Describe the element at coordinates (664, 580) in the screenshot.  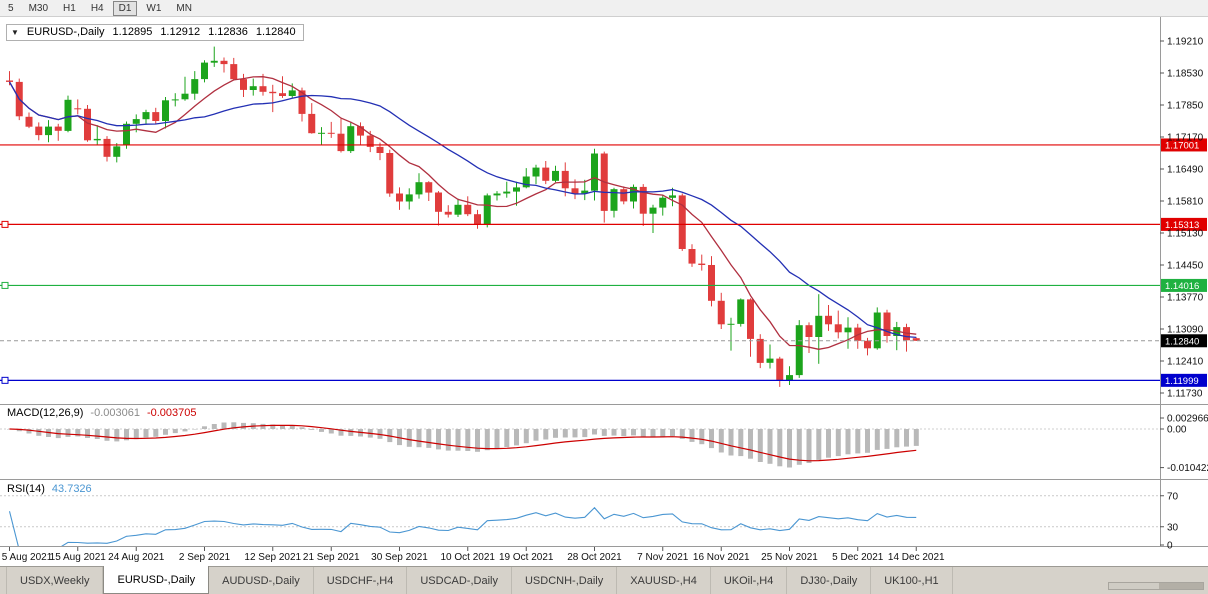
I see `tab-xauusd-h4: XAUUSD-,H4` at that location.